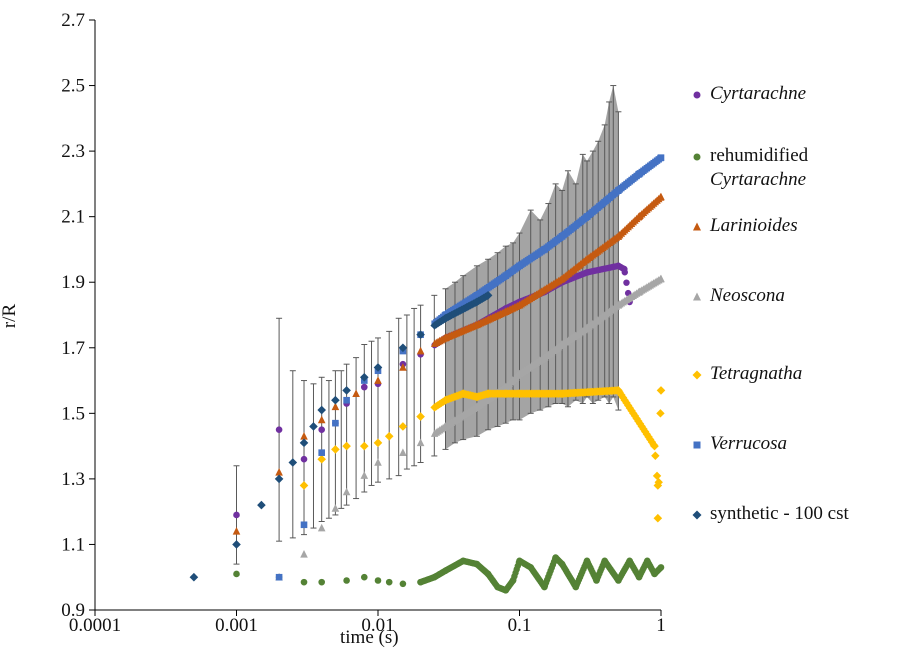  I want to click on y-tick-label: 2.5, so click(73, 86).